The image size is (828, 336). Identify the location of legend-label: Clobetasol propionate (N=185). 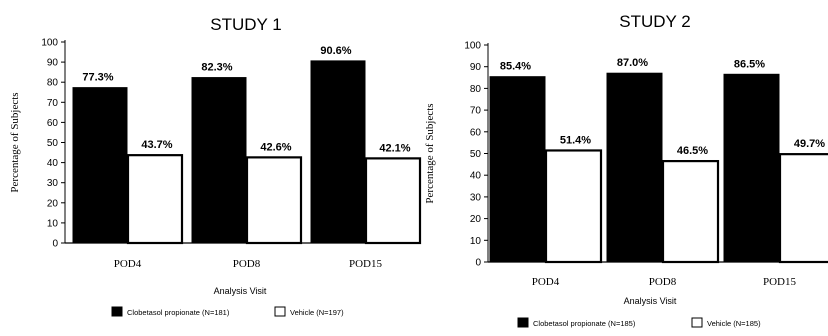
(584, 323).